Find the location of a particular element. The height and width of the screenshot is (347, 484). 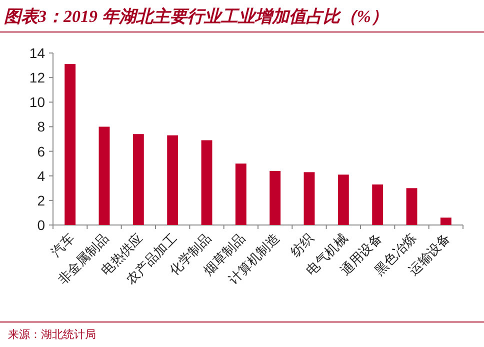

y-tick-label: 8 is located at coordinates (41, 126).